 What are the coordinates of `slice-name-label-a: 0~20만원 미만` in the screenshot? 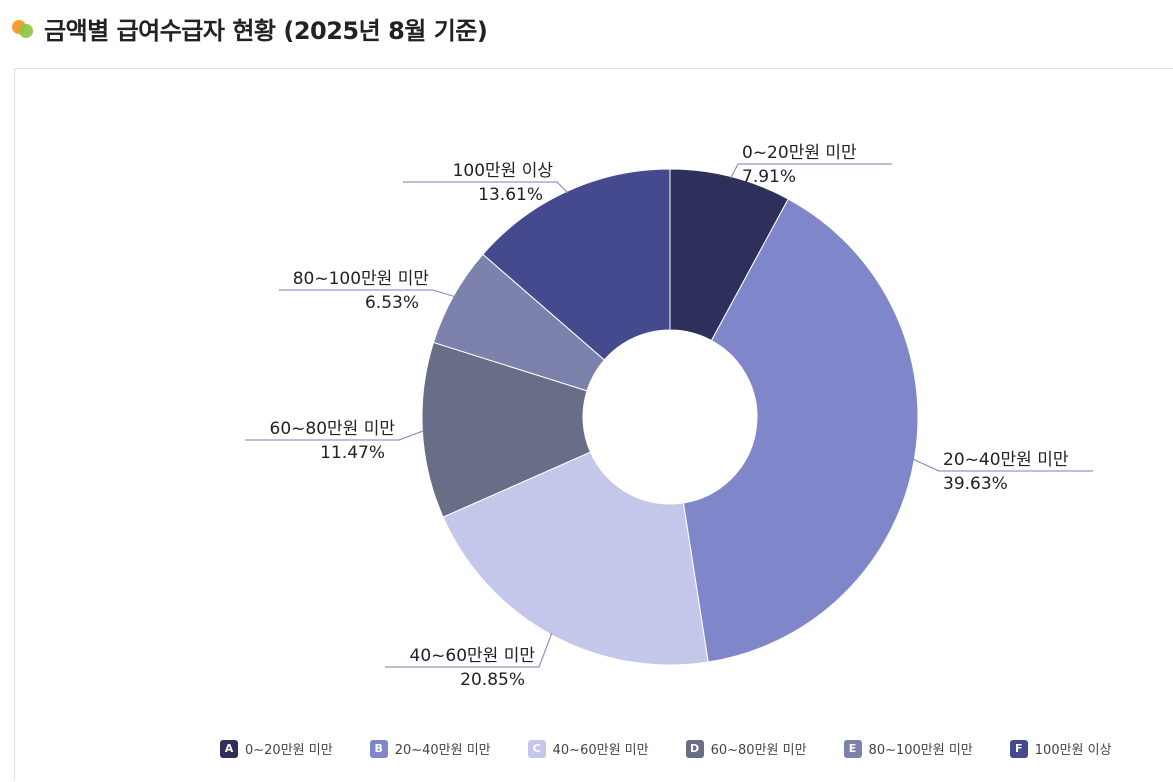 It's located at (799, 153).